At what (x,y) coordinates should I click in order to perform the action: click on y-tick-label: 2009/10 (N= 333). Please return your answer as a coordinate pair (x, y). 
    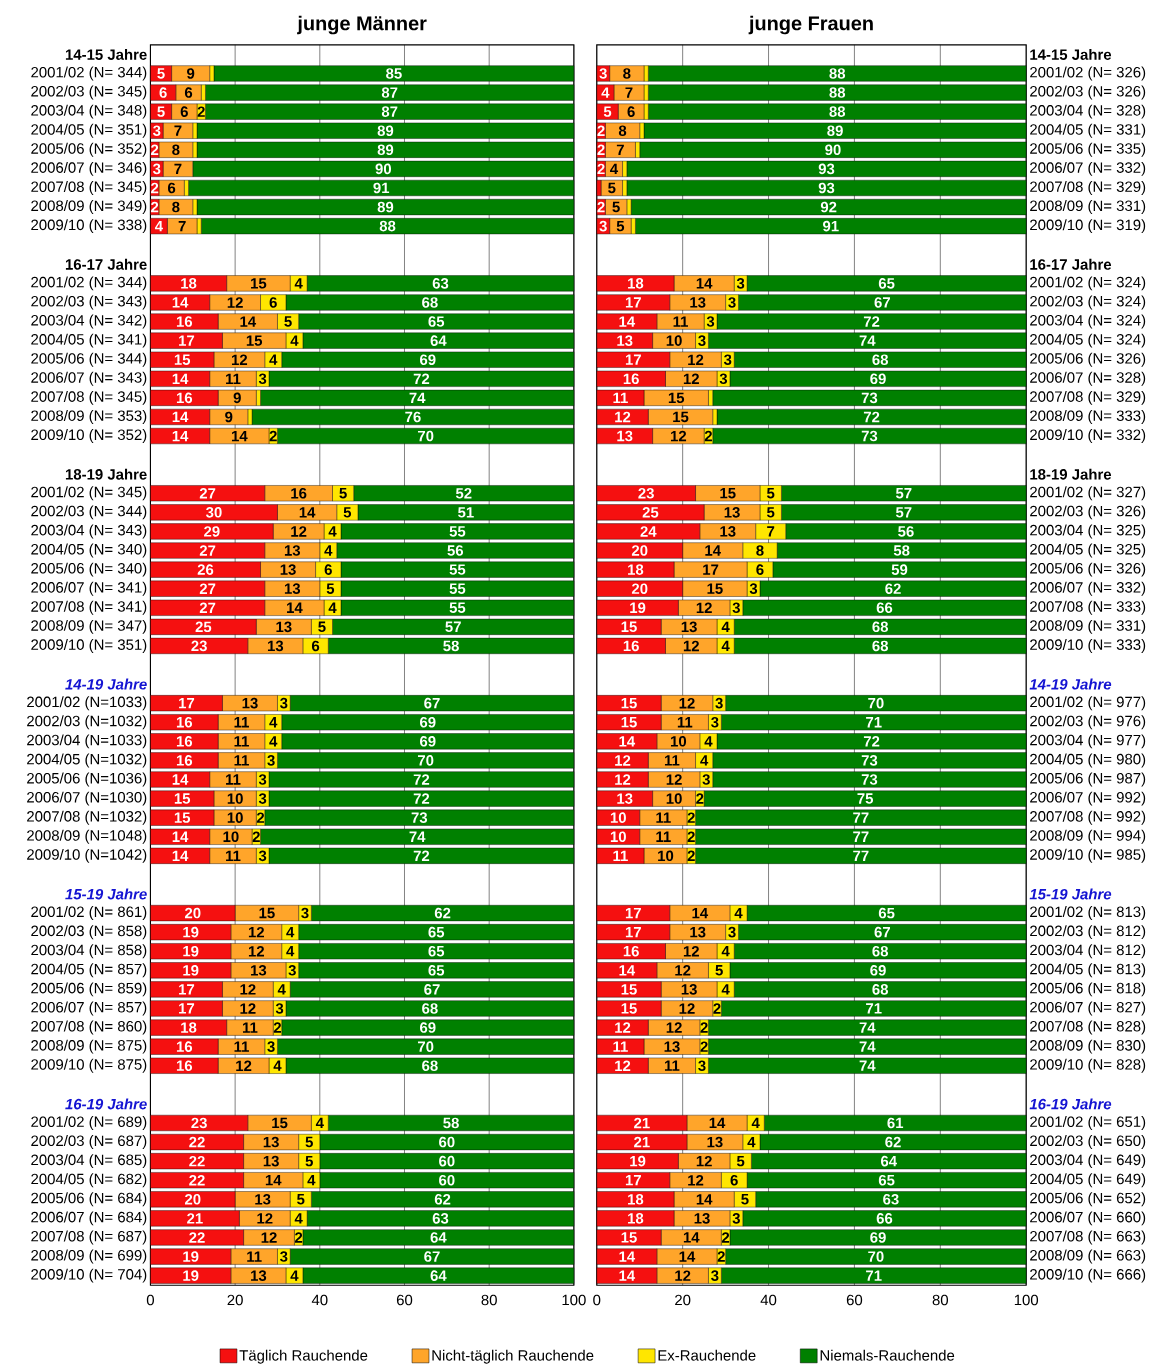
    Looking at the image, I should click on (1088, 645).